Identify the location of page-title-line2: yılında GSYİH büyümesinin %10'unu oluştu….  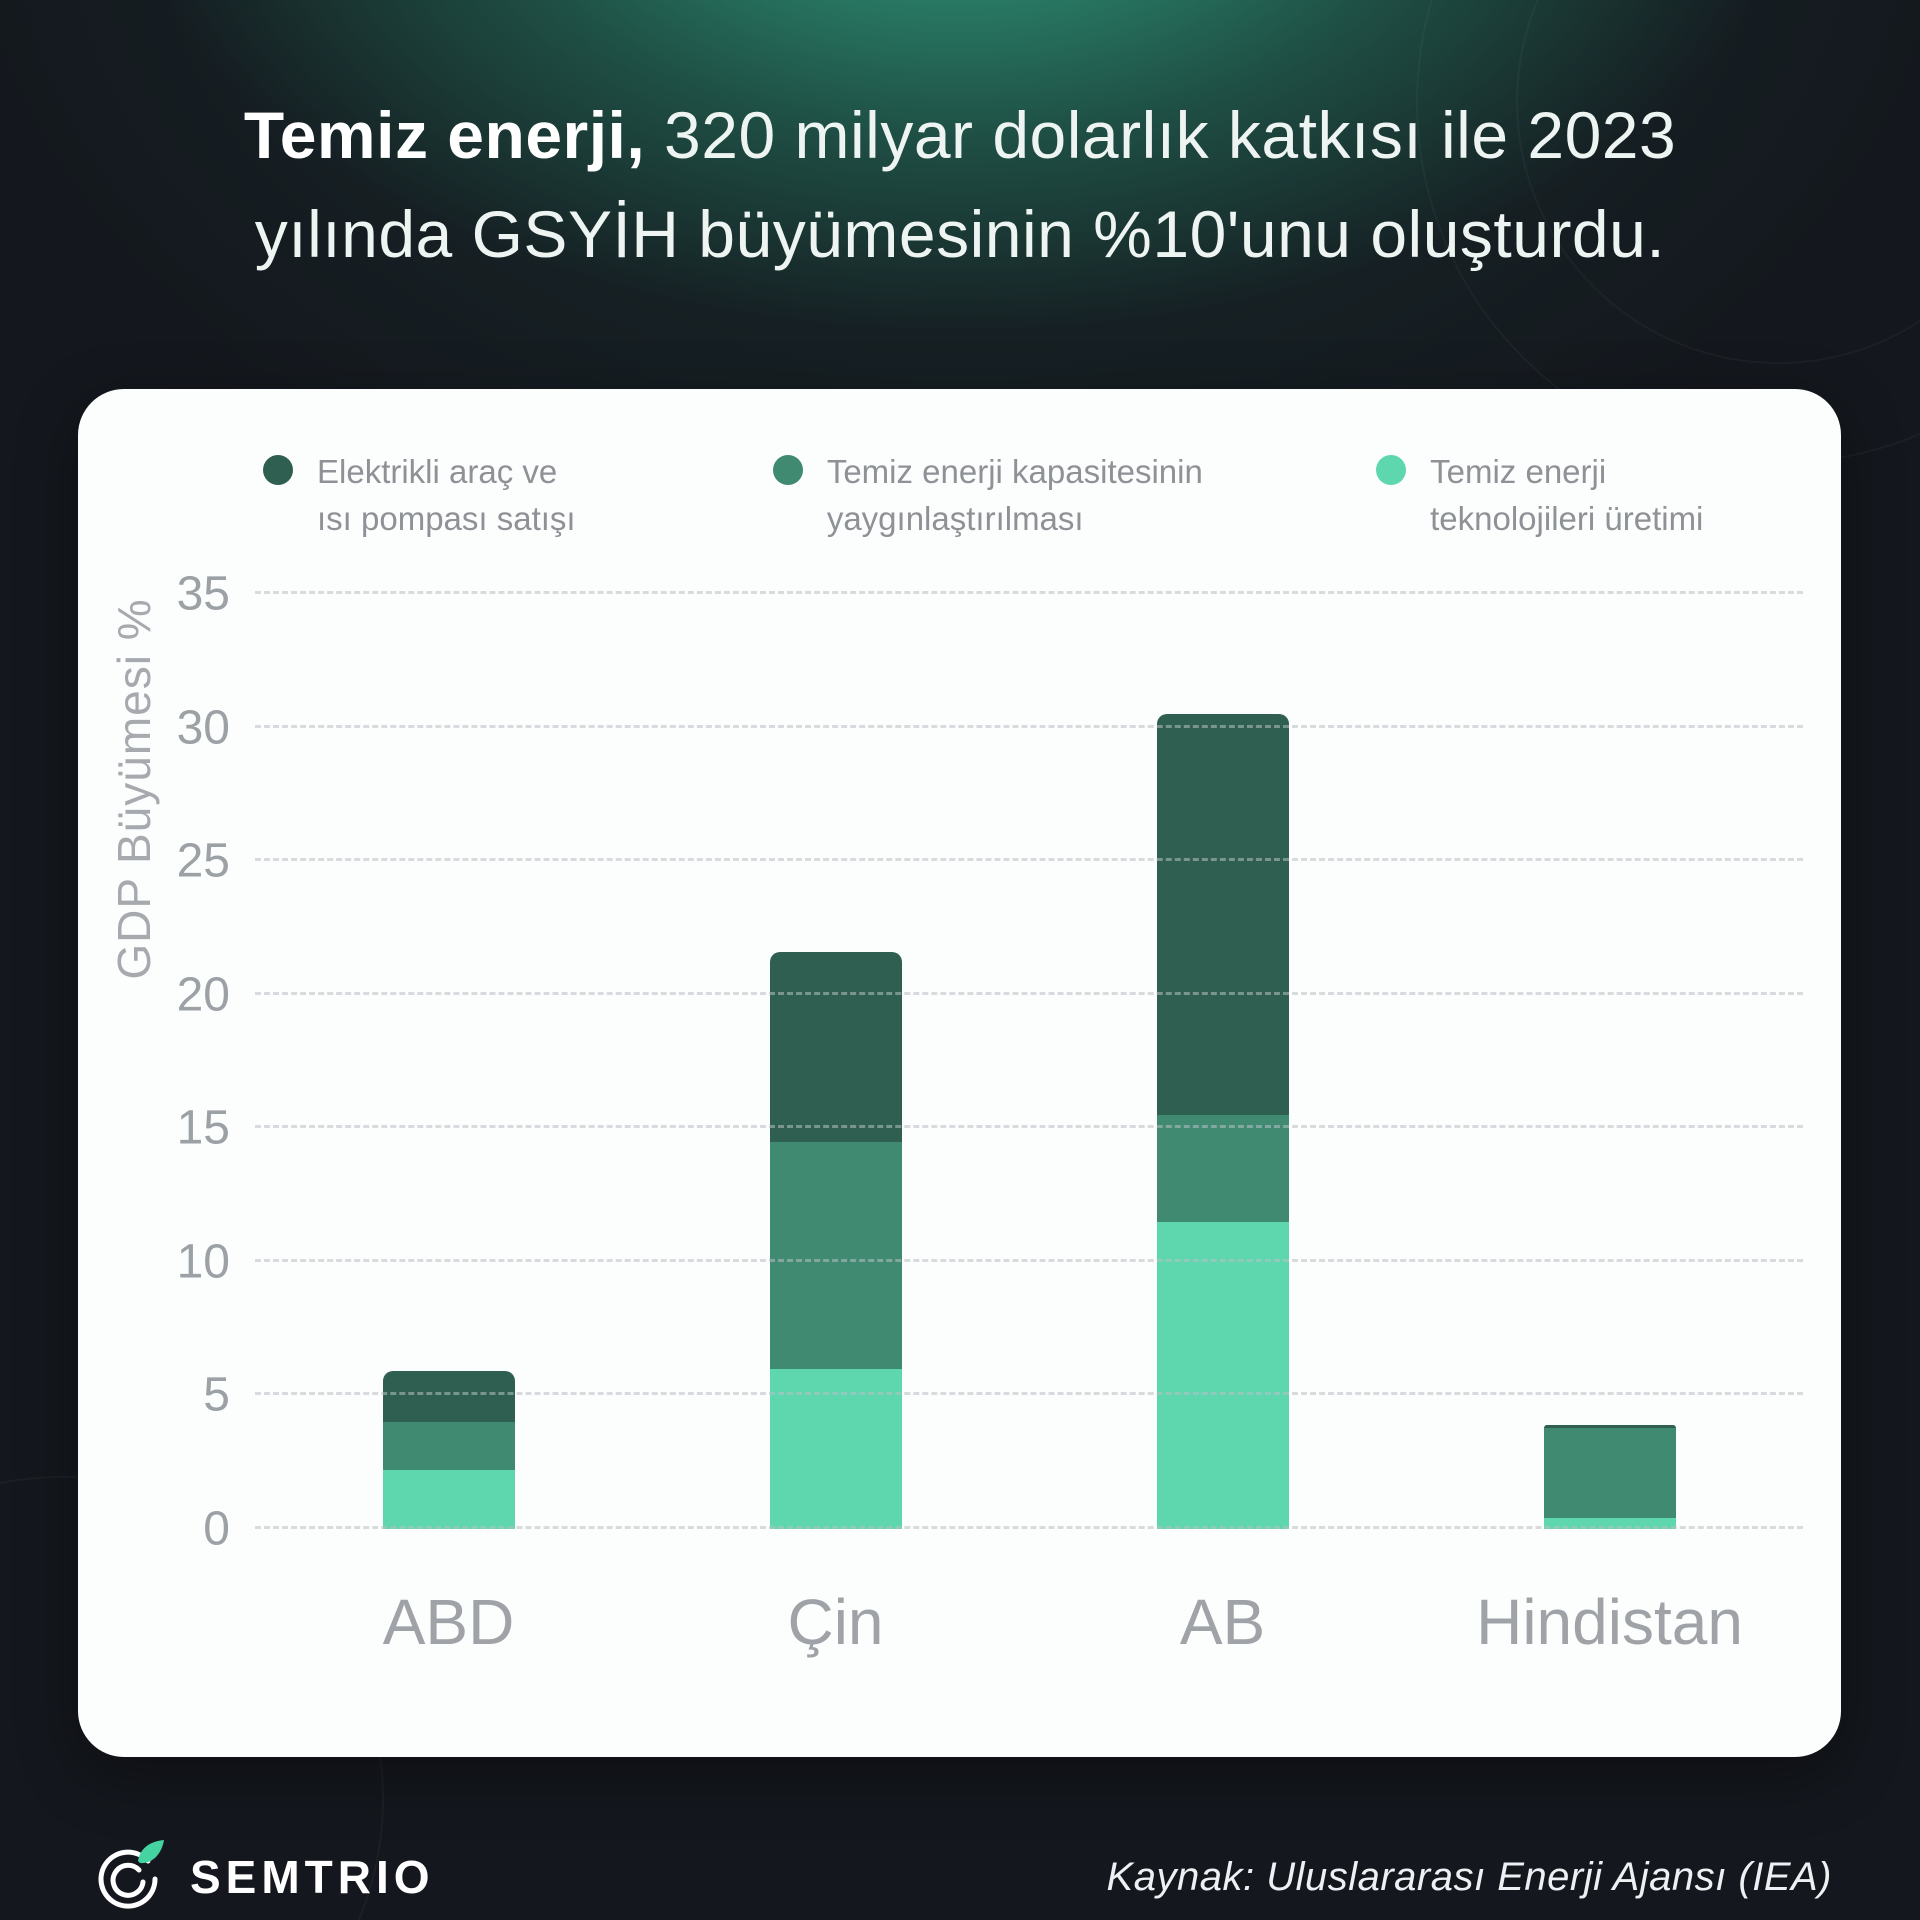
(960, 234).